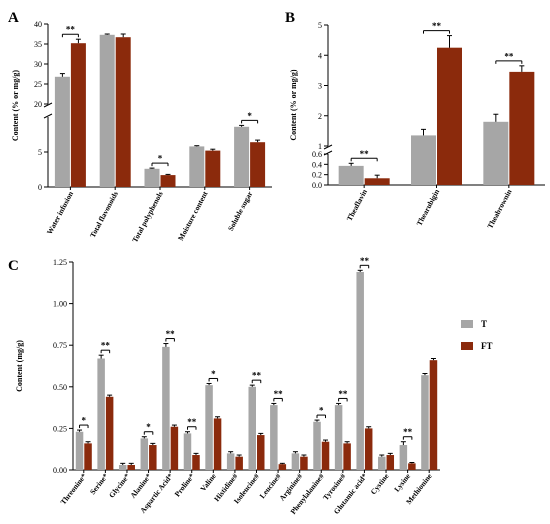 The width and height of the screenshot is (550, 524). I want to click on x-tick-label: Theaflavin, so click(357, 204).